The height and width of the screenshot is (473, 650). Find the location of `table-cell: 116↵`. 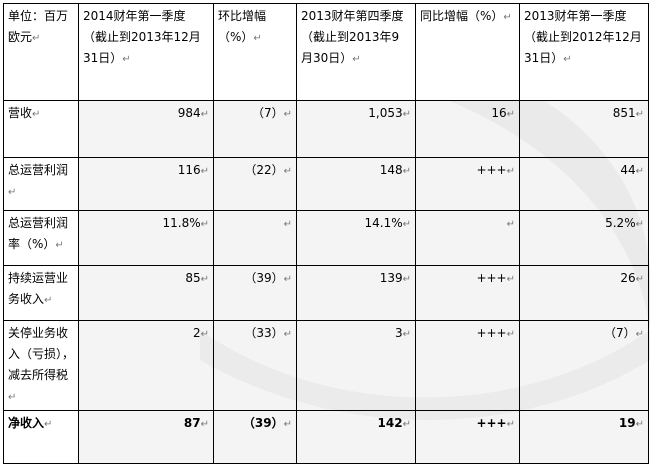

table-cell: 116↵ is located at coordinates (146, 184).